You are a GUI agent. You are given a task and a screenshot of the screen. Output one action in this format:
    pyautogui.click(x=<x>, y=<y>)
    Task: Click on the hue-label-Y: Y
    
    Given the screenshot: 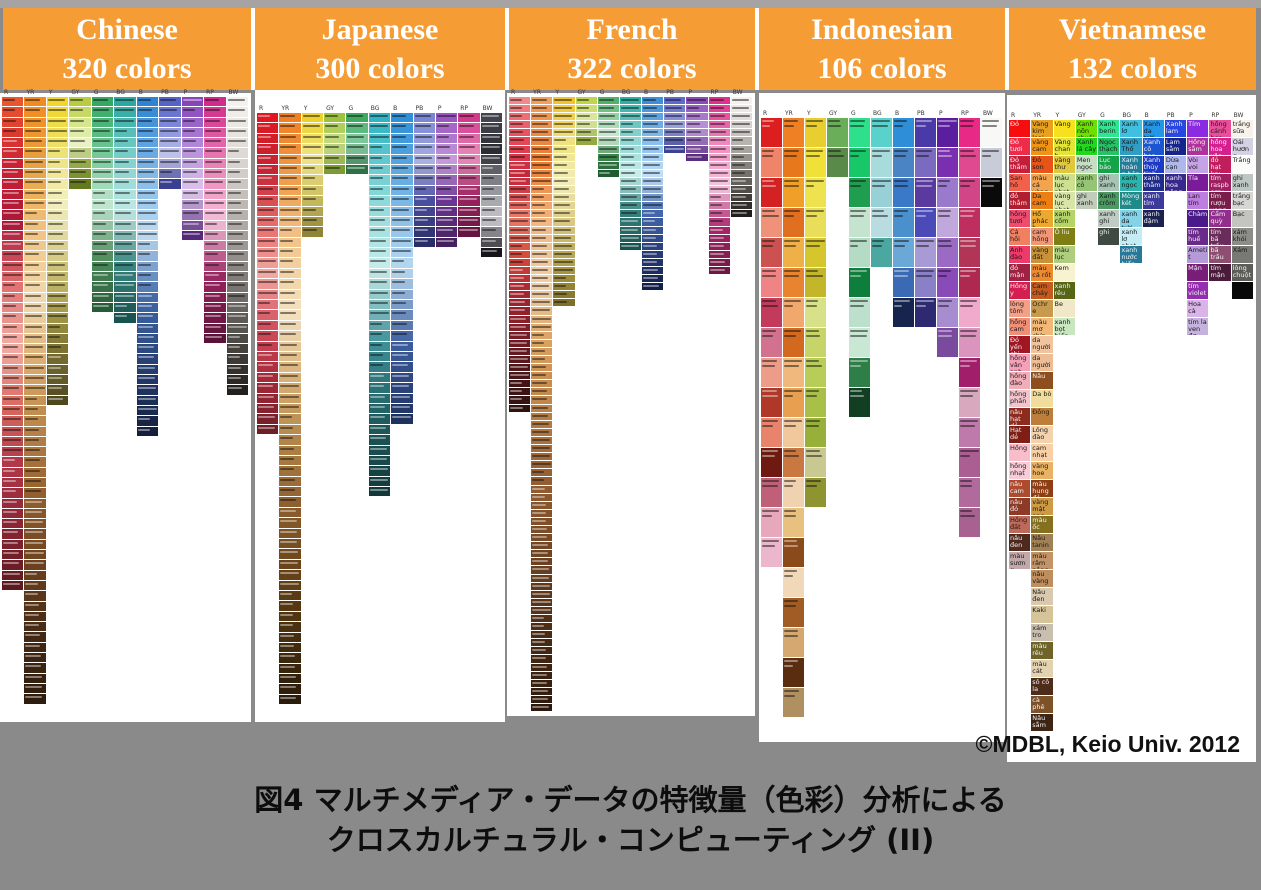 What is the action you would take?
    pyautogui.click(x=809, y=113)
    